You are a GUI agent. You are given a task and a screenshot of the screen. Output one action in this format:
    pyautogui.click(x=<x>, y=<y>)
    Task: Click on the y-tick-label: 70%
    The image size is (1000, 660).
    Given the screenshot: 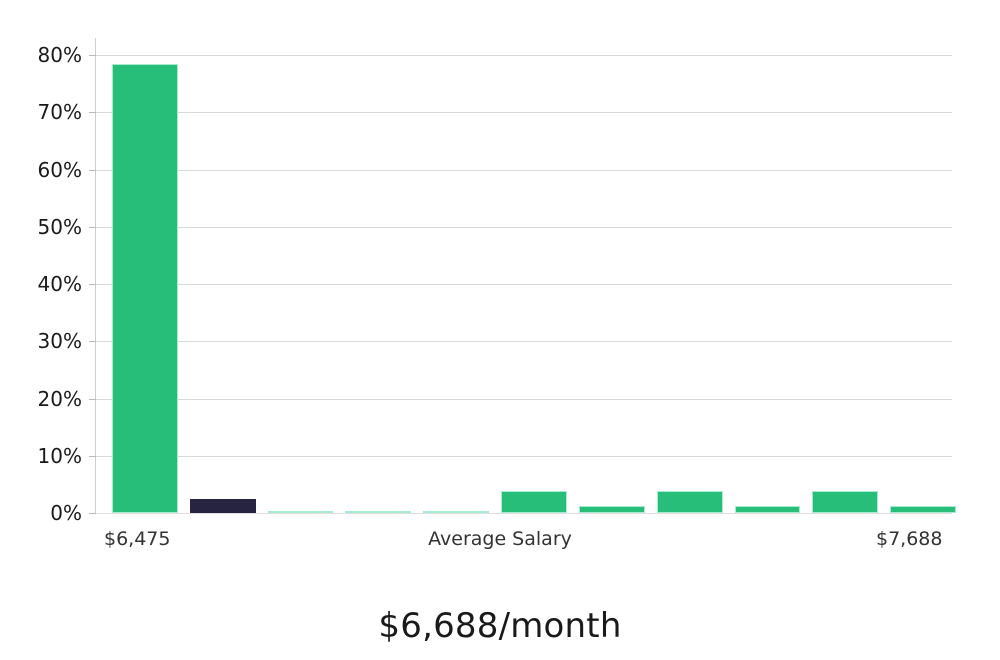 What is the action you would take?
    pyautogui.click(x=59, y=112)
    